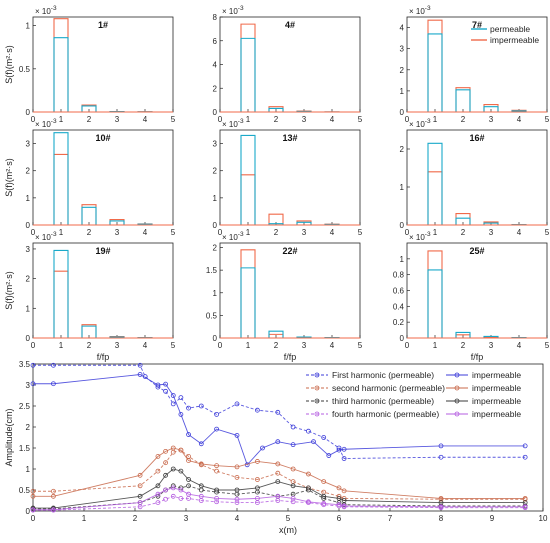 The image size is (550, 543). I want to click on y-tick-label: 0.5, so click(25, 69).